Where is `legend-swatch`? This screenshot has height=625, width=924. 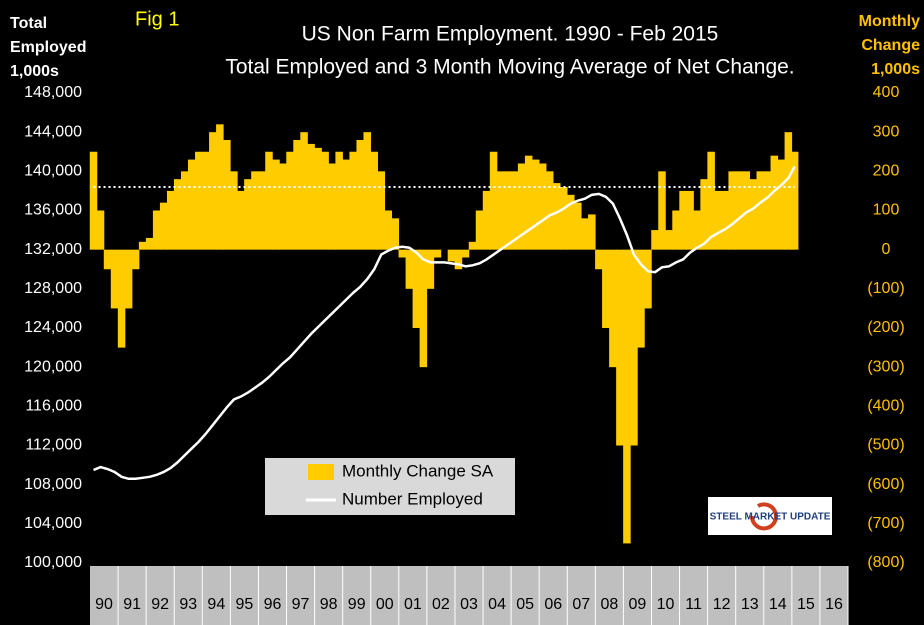
legend-swatch is located at coordinates (321, 472).